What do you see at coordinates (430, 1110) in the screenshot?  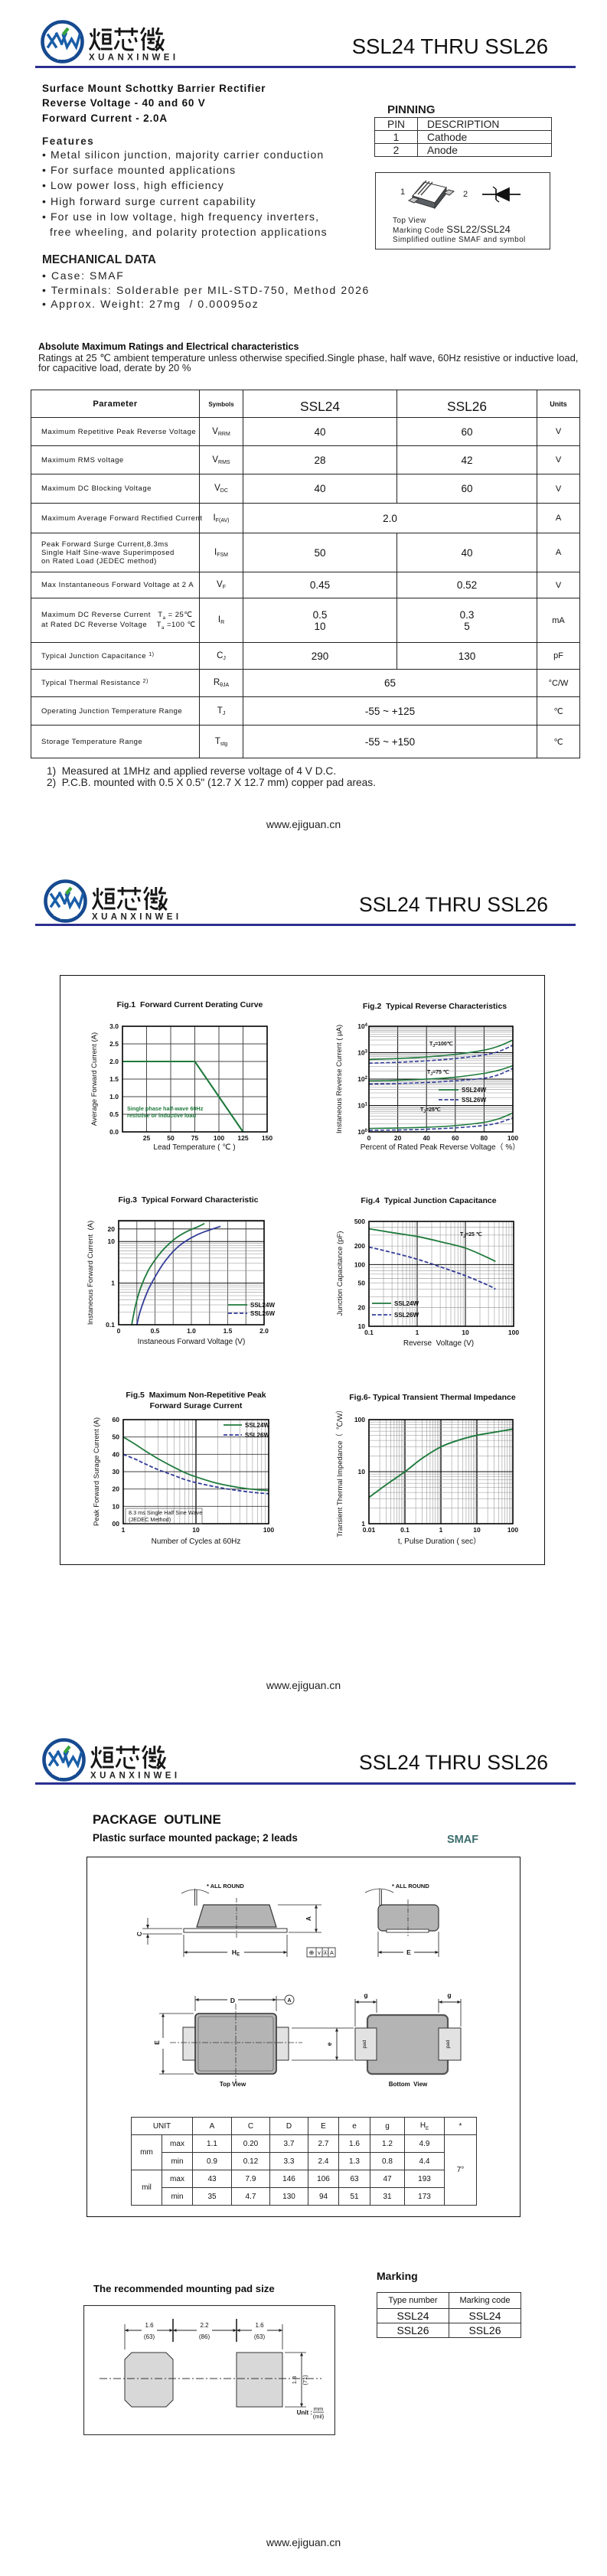 I see `svg-text: TJ=25℃` at bounding box center [430, 1110].